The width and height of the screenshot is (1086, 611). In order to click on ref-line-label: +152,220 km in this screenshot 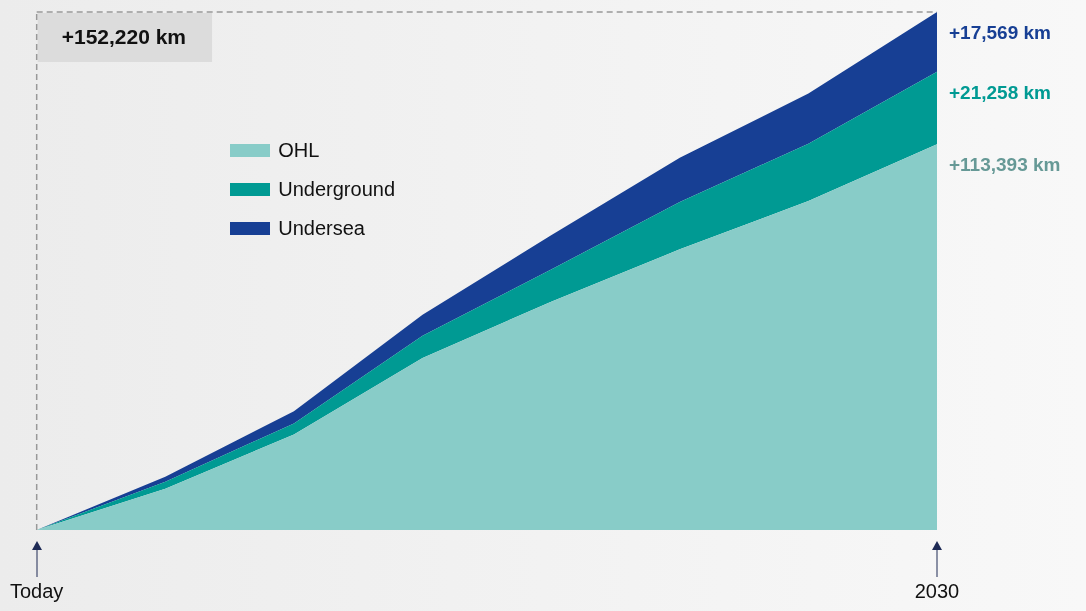, I will do `click(124, 36)`.